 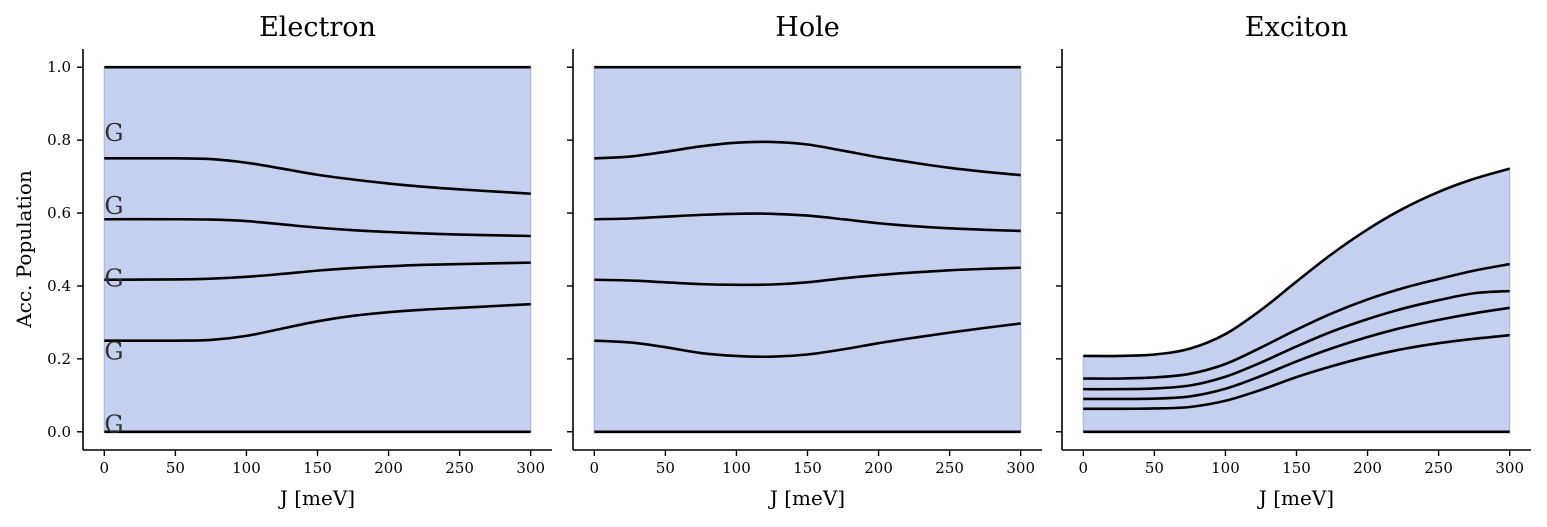 What do you see at coordinates (59, 140) in the screenshot?
I see `y-tick-label: 0.8` at bounding box center [59, 140].